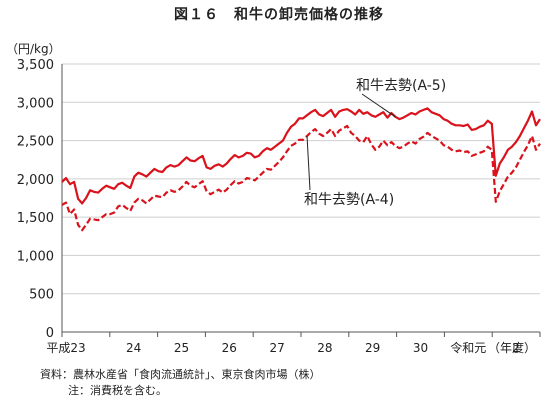  I want to click on x-tick-label: 平成23, so click(65, 348).